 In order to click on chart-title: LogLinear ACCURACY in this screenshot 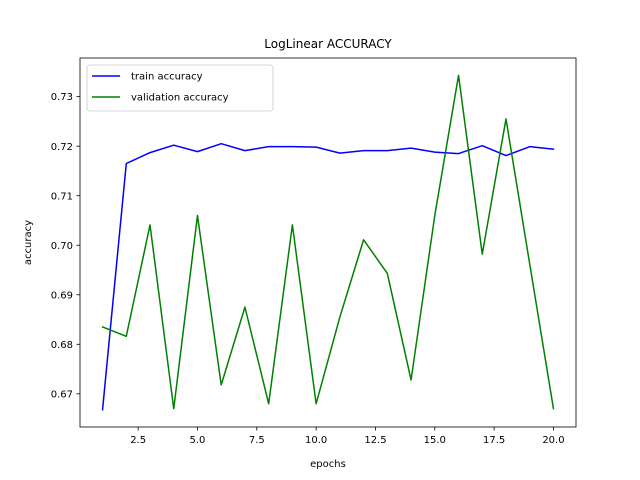, I will do `click(328, 44)`.